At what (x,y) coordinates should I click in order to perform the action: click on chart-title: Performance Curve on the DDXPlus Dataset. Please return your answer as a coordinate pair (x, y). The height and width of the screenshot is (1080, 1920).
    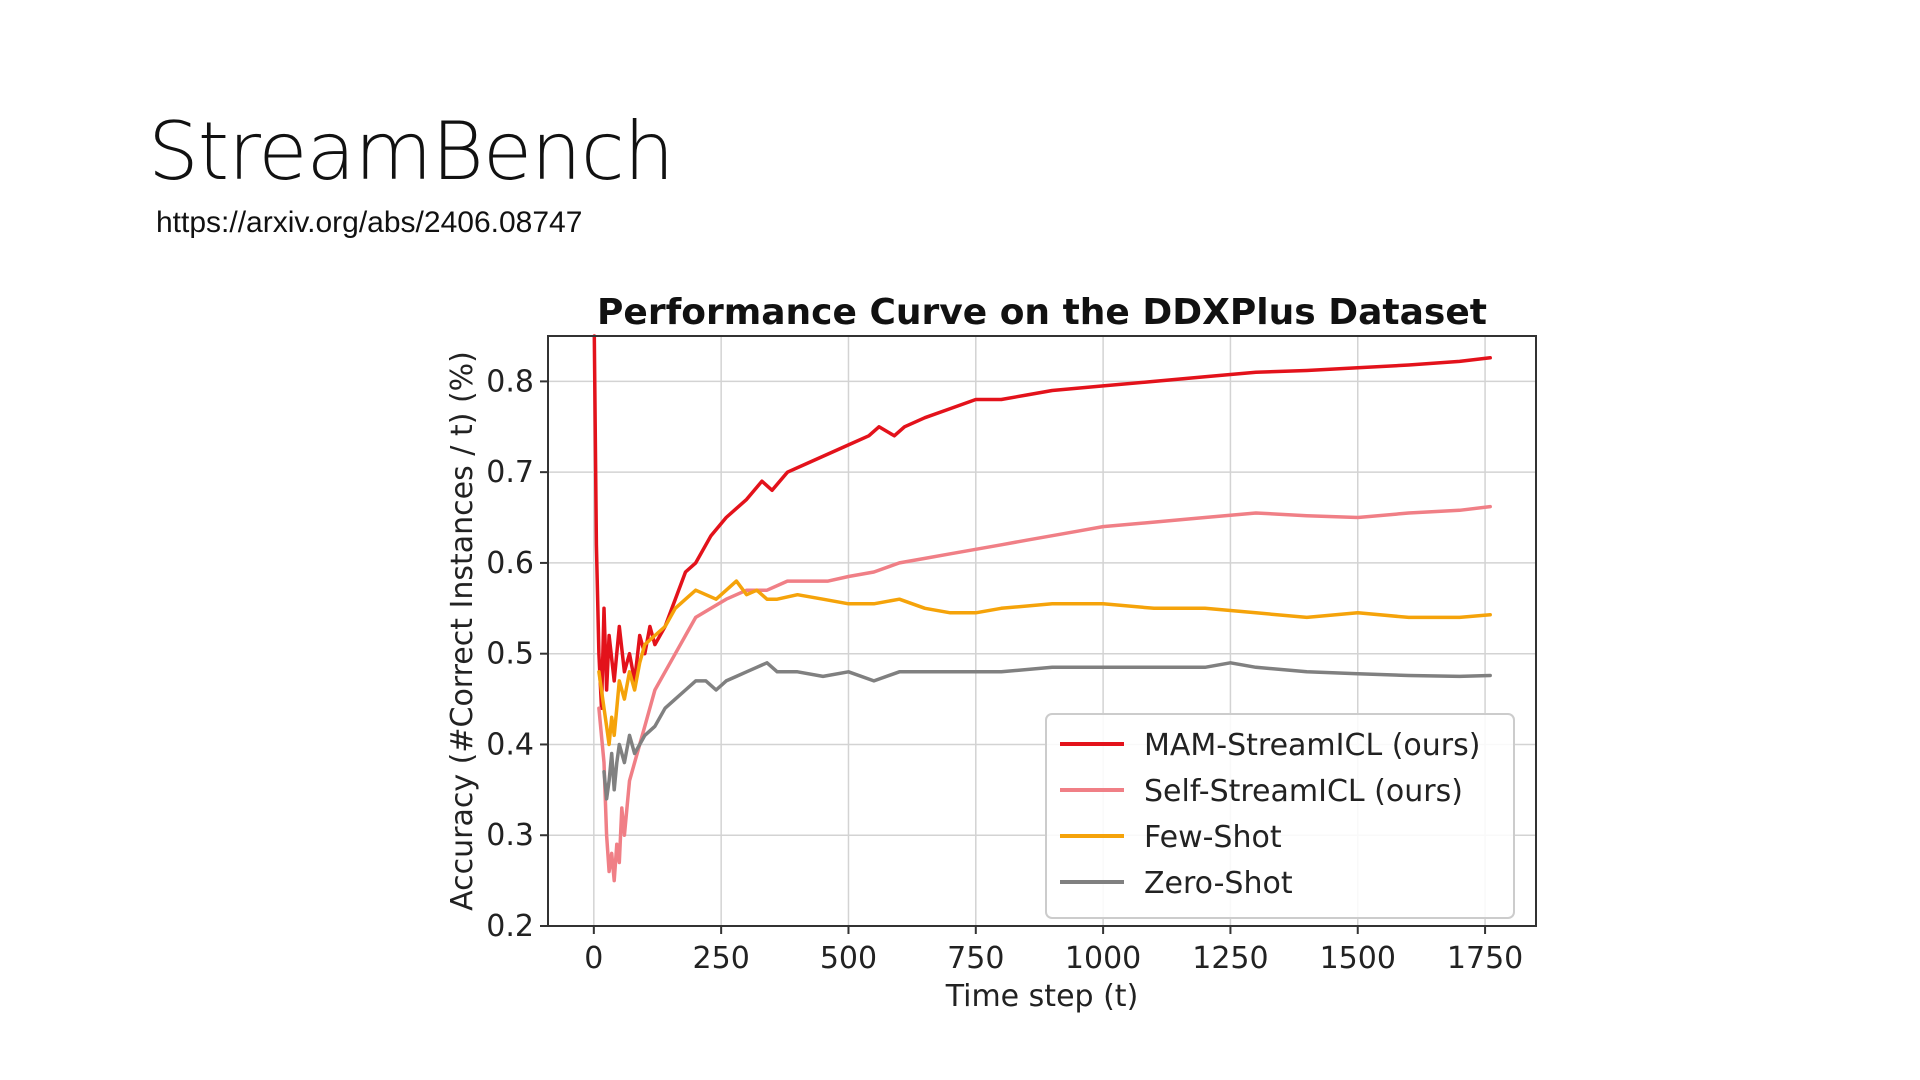
    Looking at the image, I should click on (1042, 312).